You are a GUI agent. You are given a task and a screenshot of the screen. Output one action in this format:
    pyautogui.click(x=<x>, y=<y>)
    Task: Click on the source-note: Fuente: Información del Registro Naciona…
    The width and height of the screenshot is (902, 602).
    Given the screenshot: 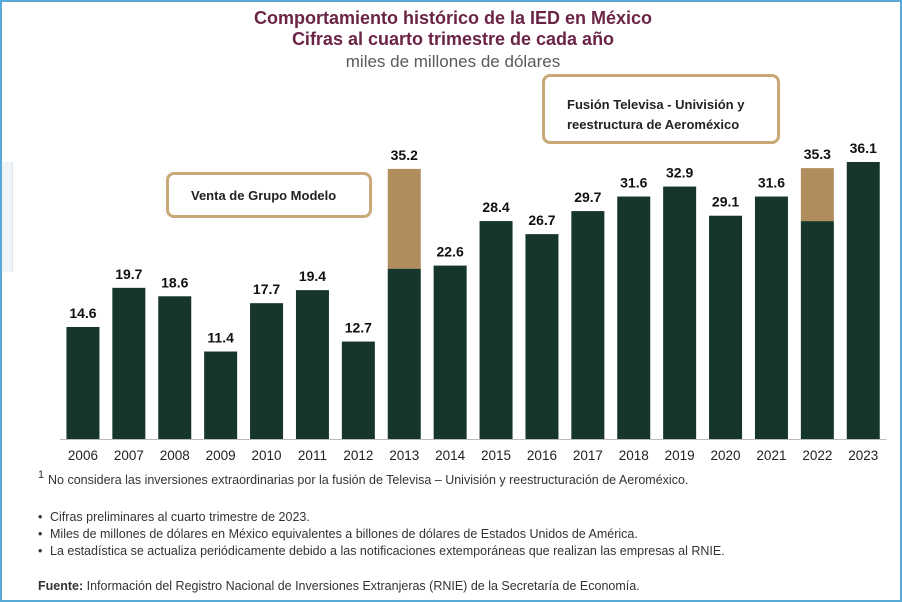 What is the action you would take?
    pyautogui.click(x=463, y=586)
    